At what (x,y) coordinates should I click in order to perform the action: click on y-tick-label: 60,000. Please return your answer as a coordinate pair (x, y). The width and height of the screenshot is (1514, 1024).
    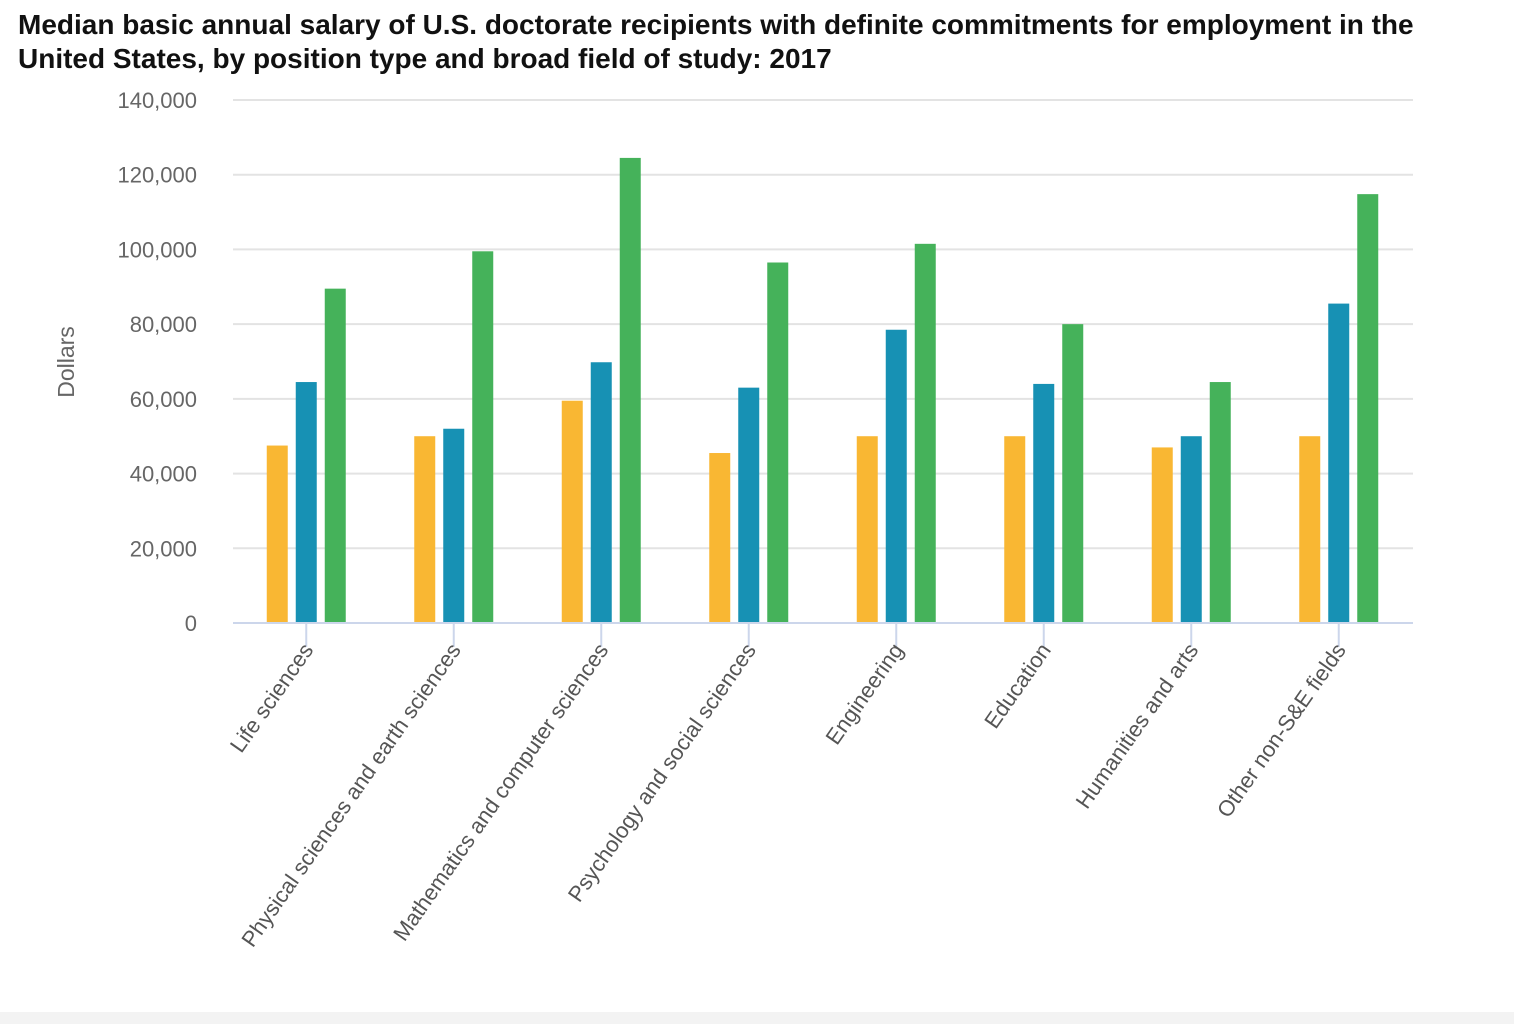
    Looking at the image, I should click on (163, 399).